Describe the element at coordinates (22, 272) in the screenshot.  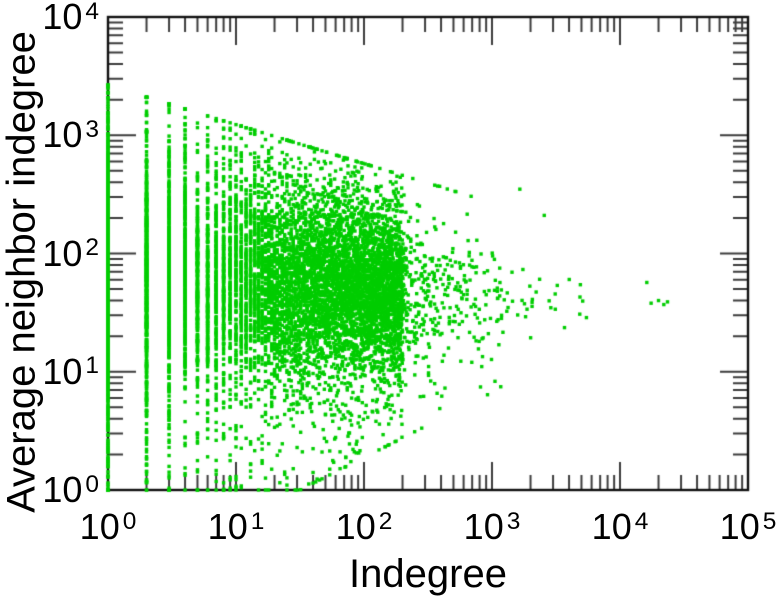
I see `y-axis-title: Average neighbor indegree` at that location.